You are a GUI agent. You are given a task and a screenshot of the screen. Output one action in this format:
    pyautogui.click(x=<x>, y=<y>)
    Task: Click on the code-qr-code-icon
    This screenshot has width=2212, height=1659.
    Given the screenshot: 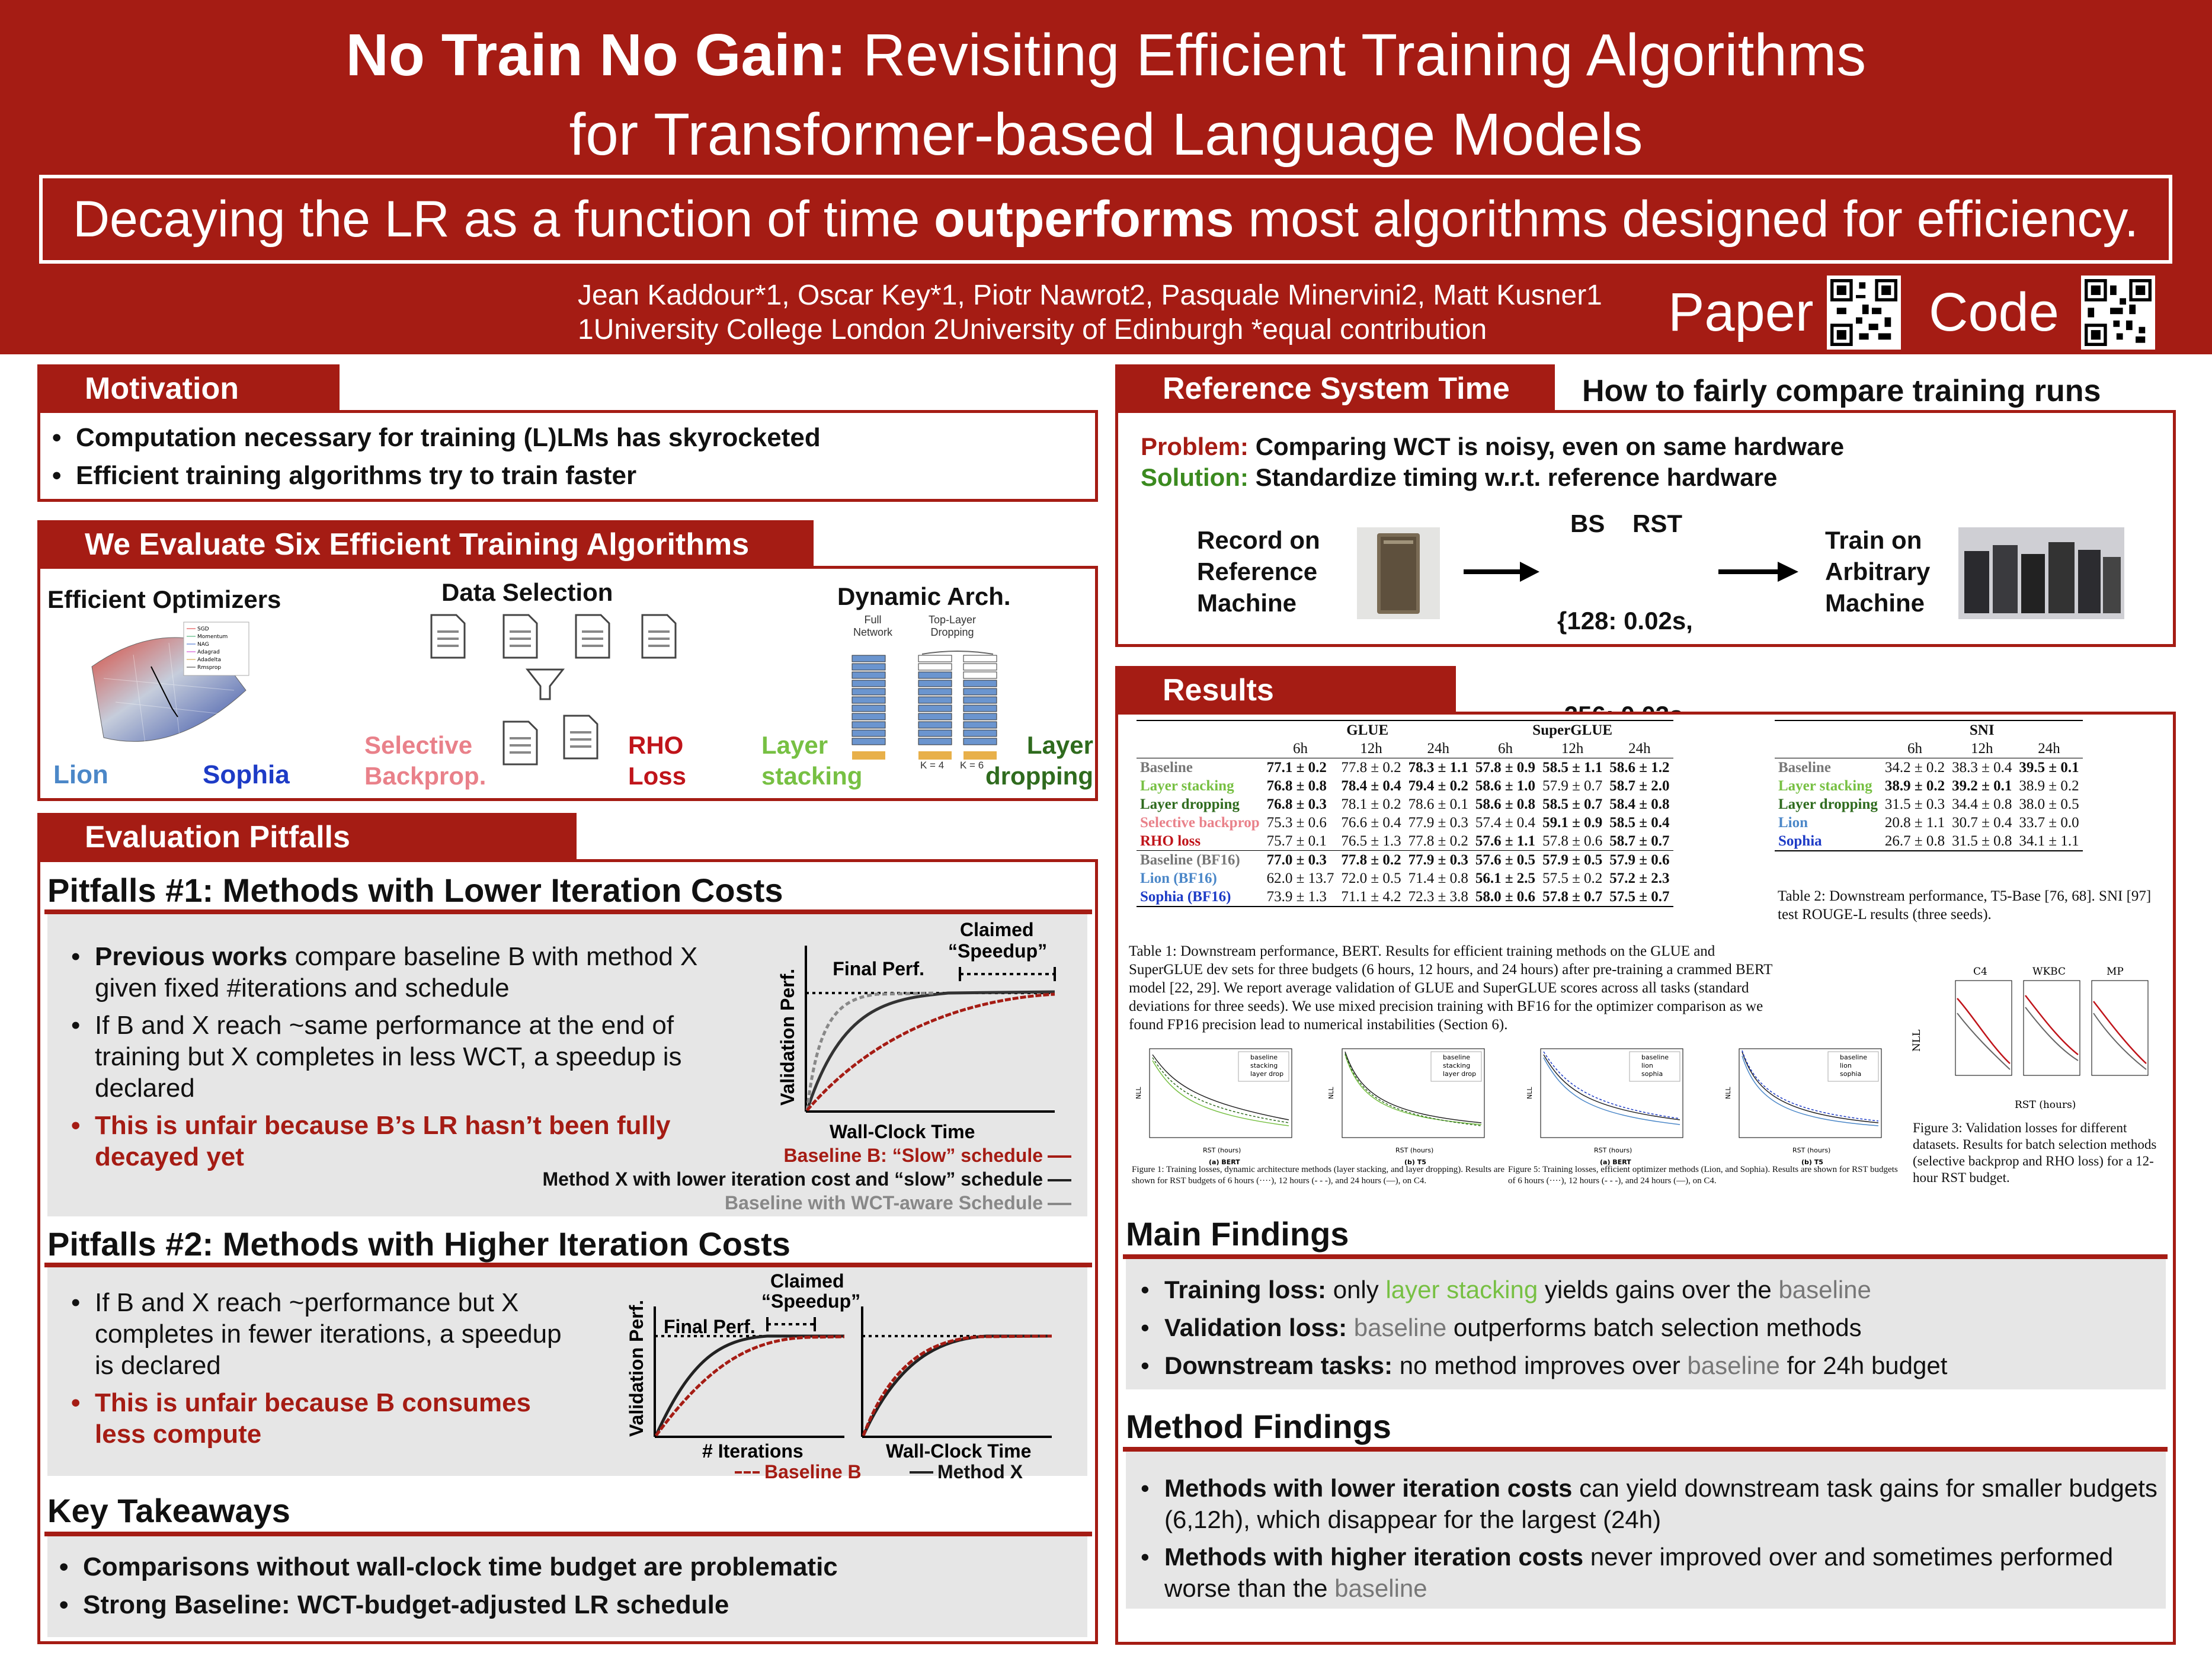 What is the action you would take?
    pyautogui.click(x=2118, y=313)
    